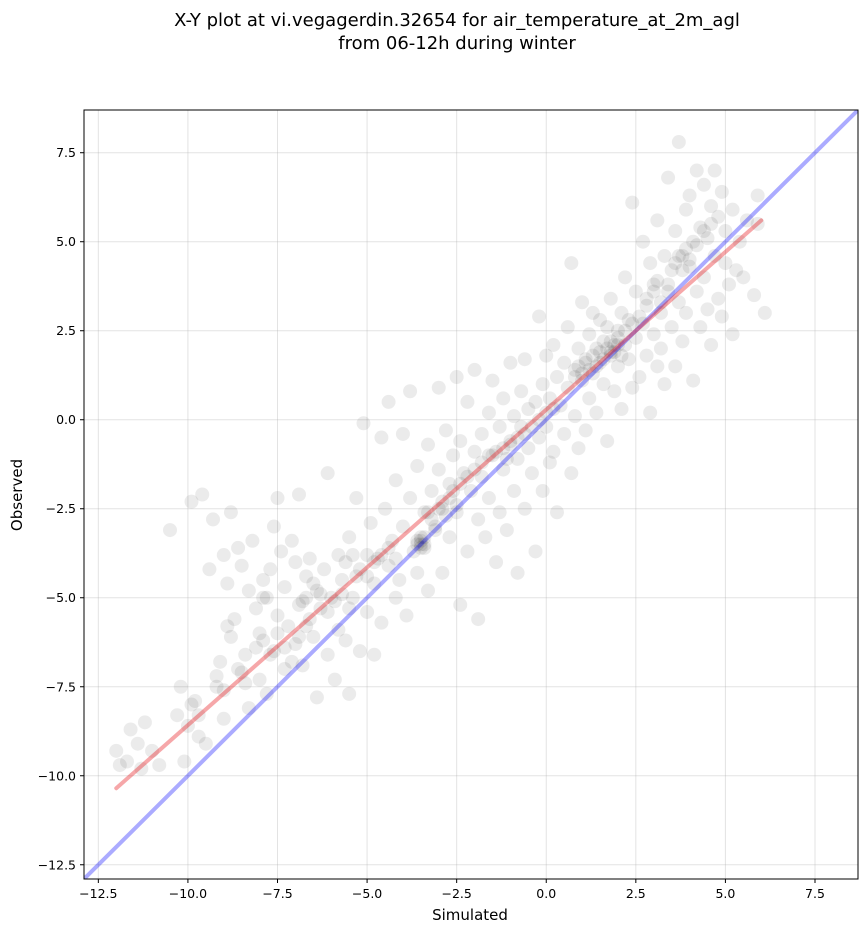 This screenshot has width=867, height=934. Describe the element at coordinates (61, 686) in the screenshot. I see `y-tick-label: −7.5` at that location.